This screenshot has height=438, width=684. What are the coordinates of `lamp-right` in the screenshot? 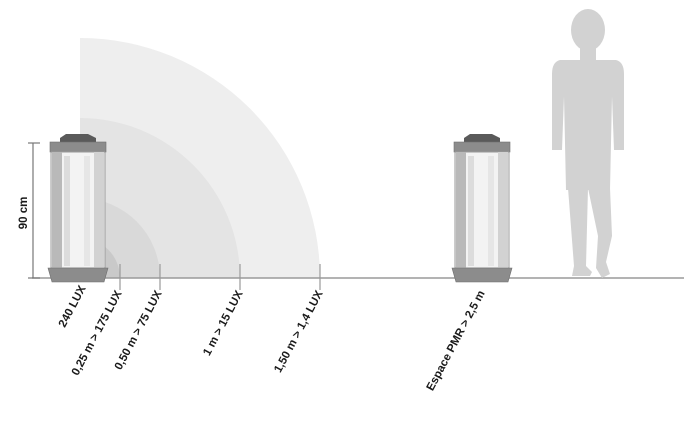 It's located at (482, 208).